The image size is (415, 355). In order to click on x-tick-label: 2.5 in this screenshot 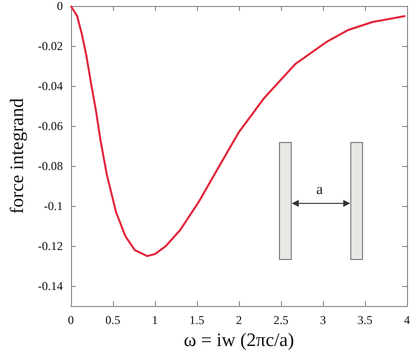, I will do `click(280, 320)`.